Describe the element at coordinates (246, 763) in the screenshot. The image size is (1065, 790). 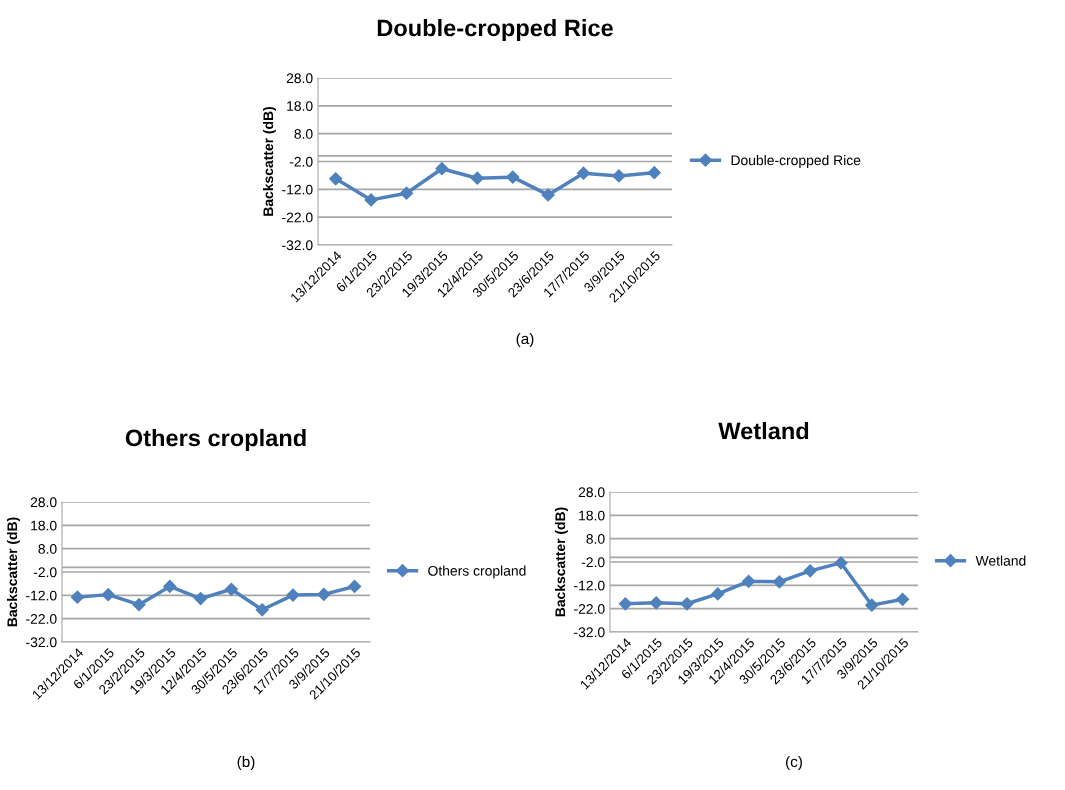
I see `text: (b)` at that location.